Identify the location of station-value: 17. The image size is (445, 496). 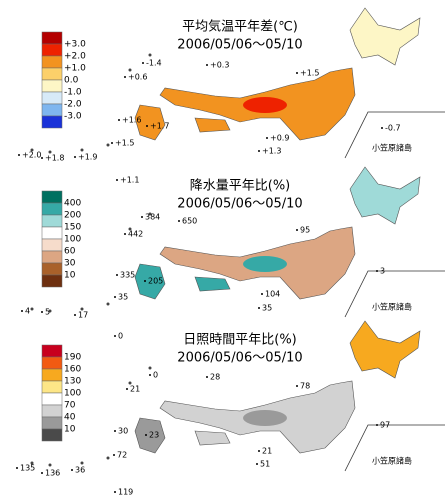
(83, 315).